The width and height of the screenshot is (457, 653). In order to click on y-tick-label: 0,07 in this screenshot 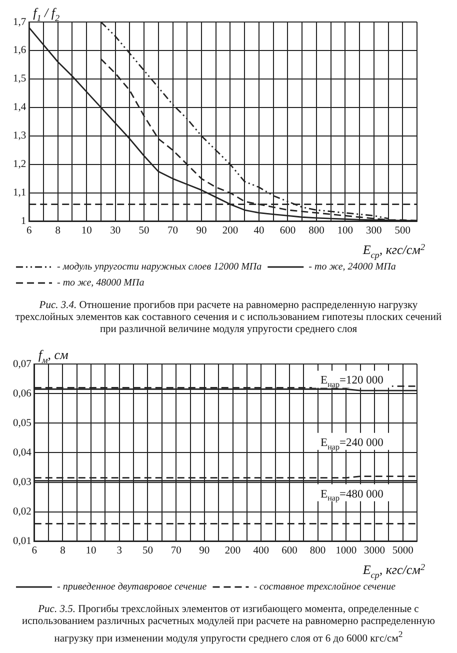, I will do `click(22, 364)`.